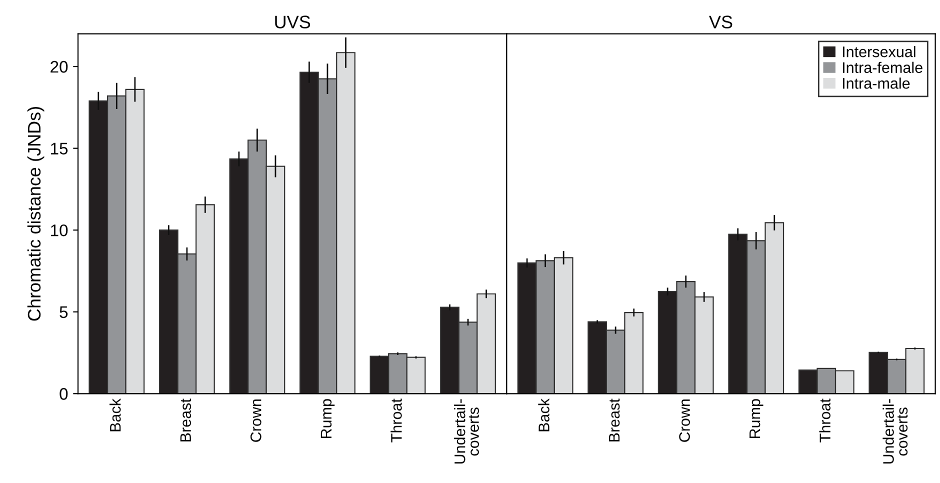 This screenshot has height=483, width=940. I want to click on chart-title: UVS, so click(292, 22).